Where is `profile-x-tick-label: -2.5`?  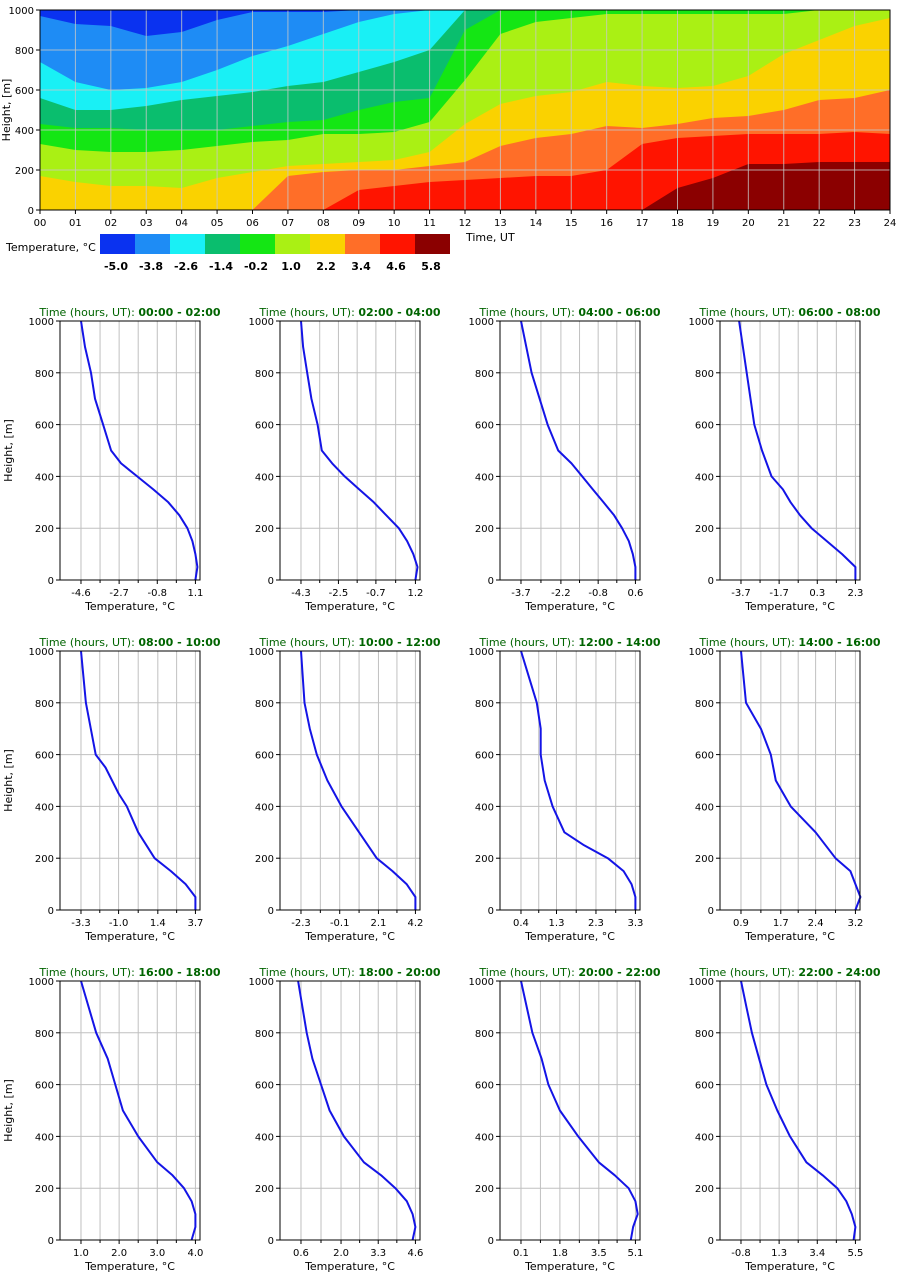
profile-x-tick-label: -2.5 is located at coordinates (339, 593).